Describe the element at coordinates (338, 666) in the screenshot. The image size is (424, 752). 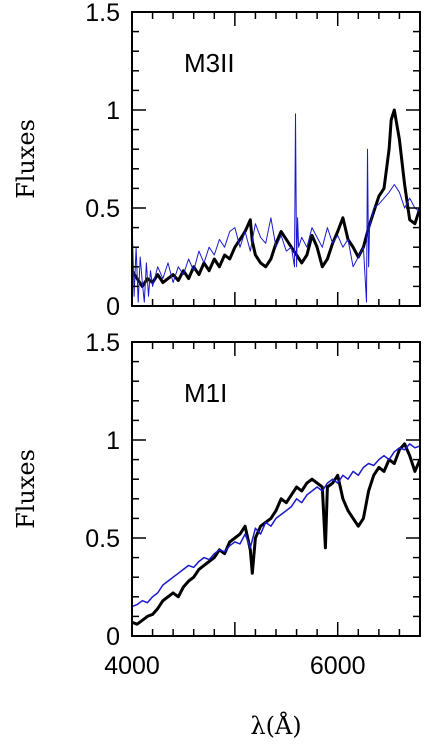
I see `x-tick-label: 6000` at that location.